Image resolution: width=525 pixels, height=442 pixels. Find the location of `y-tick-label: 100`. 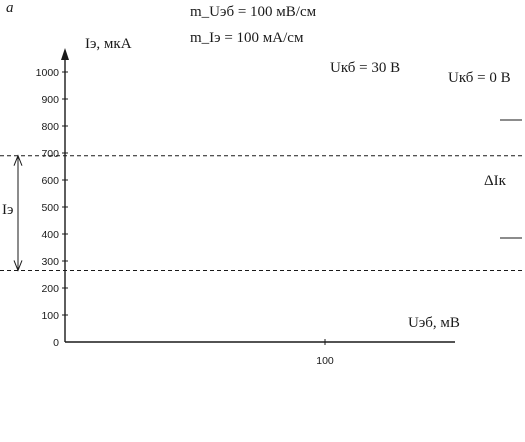

y-tick-label: 100 is located at coordinates (50, 316).